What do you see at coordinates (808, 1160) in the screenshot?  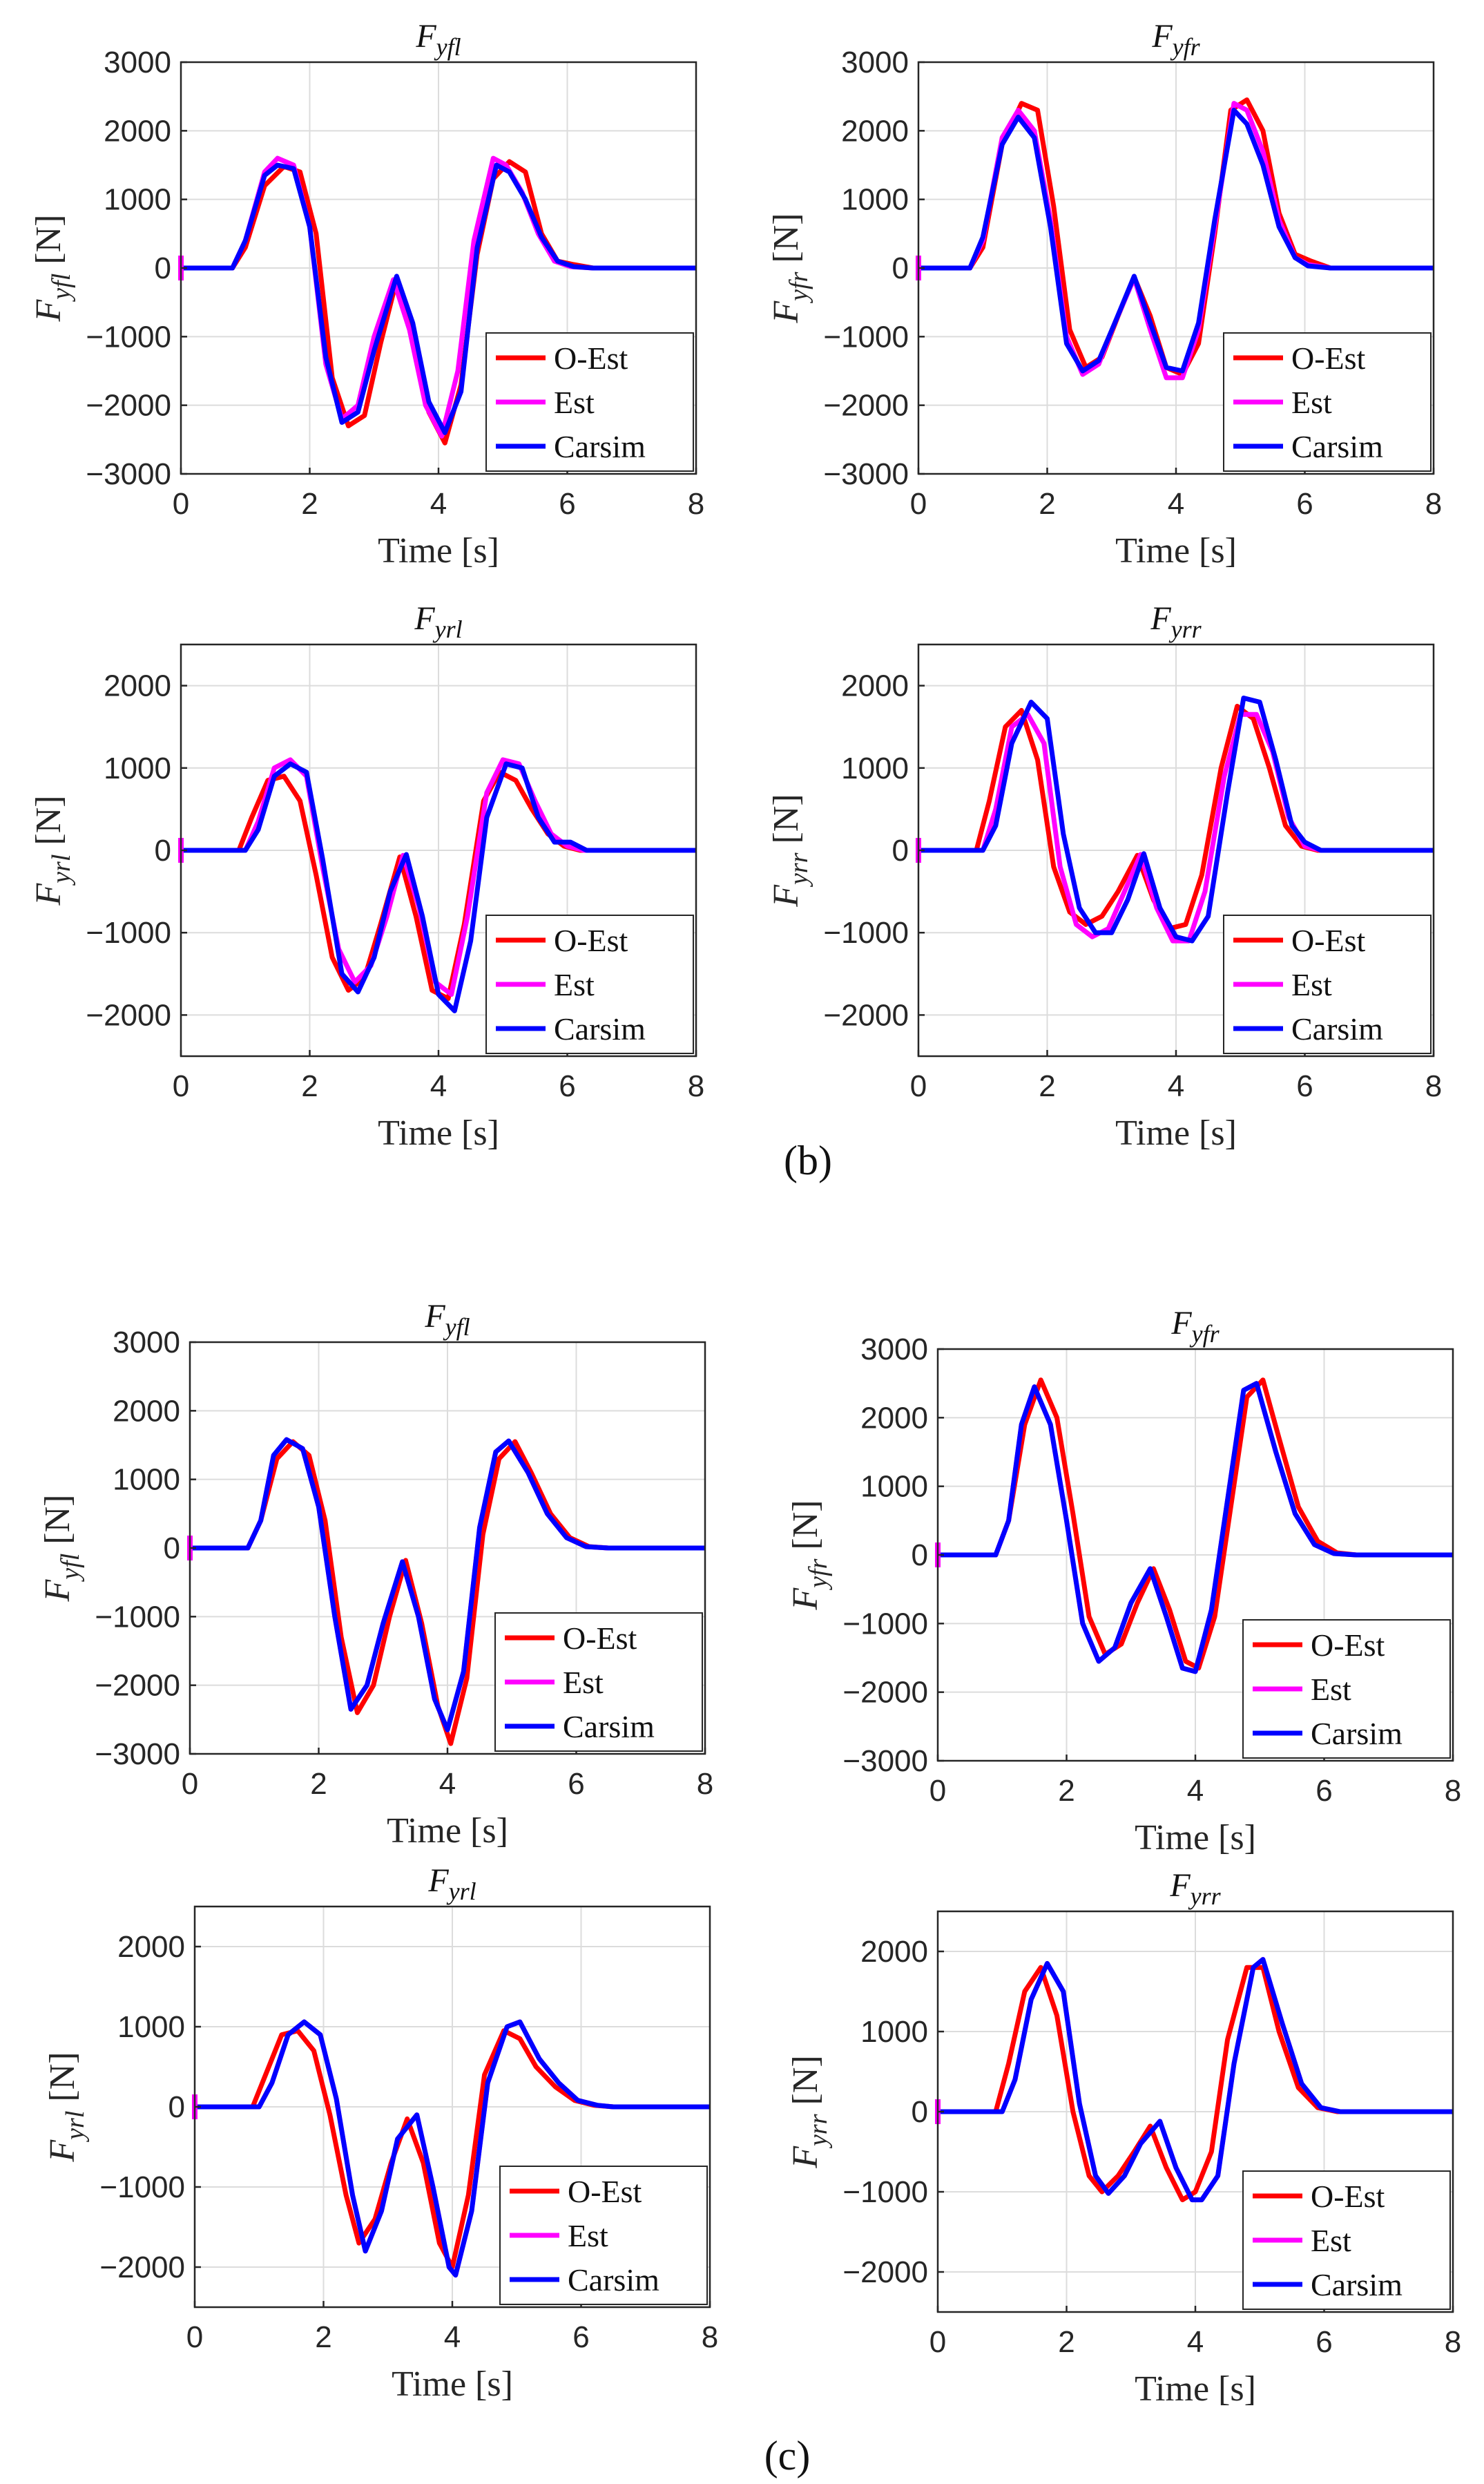 I see `caption-b: (b)` at bounding box center [808, 1160].